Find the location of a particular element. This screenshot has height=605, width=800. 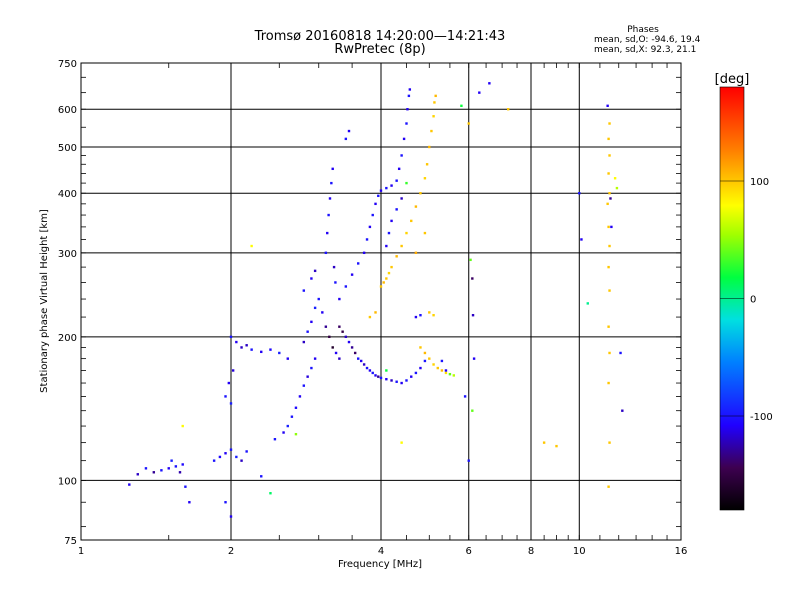

x-tick-label: 16 is located at coordinates (681, 551).